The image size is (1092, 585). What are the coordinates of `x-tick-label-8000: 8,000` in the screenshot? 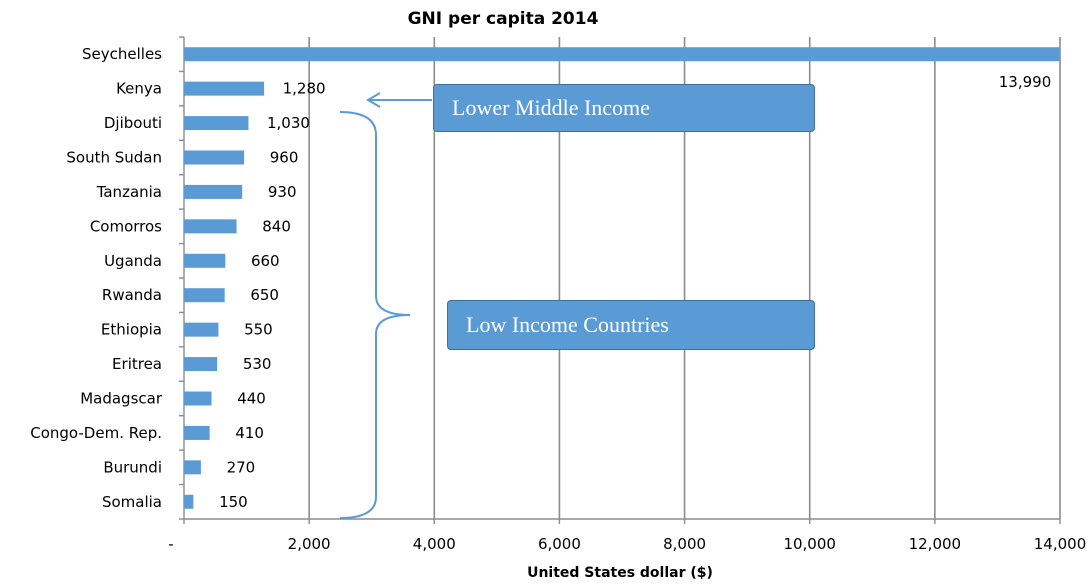 It's located at (684, 544).